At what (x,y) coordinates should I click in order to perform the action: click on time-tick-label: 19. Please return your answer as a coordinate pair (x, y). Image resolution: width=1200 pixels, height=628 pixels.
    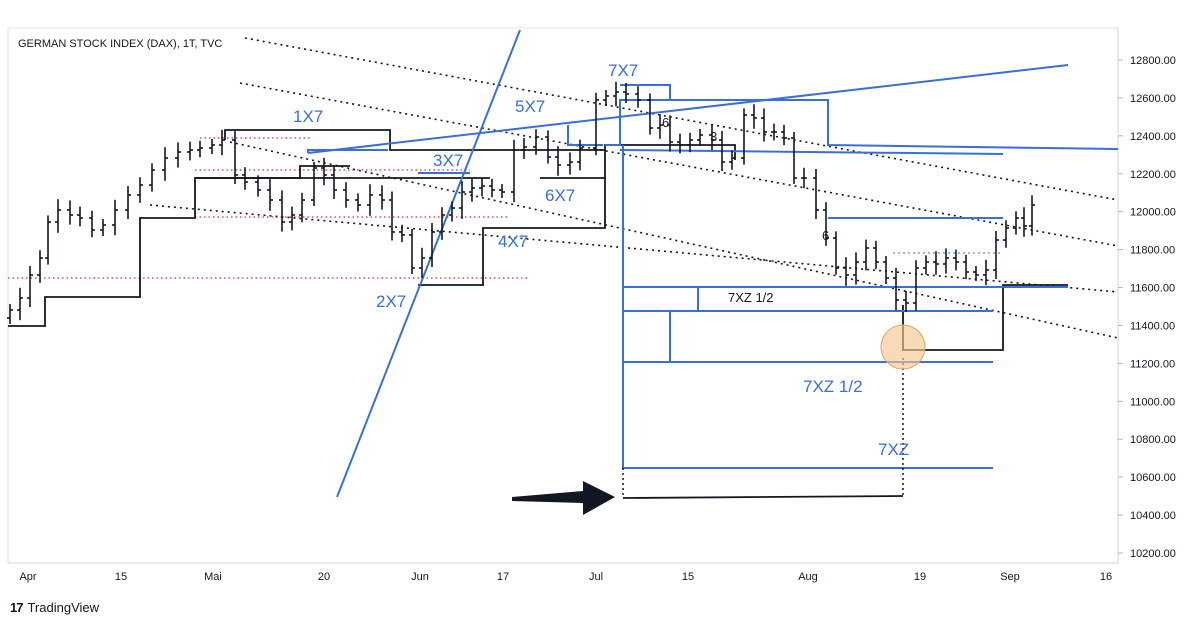
    Looking at the image, I should click on (920, 577).